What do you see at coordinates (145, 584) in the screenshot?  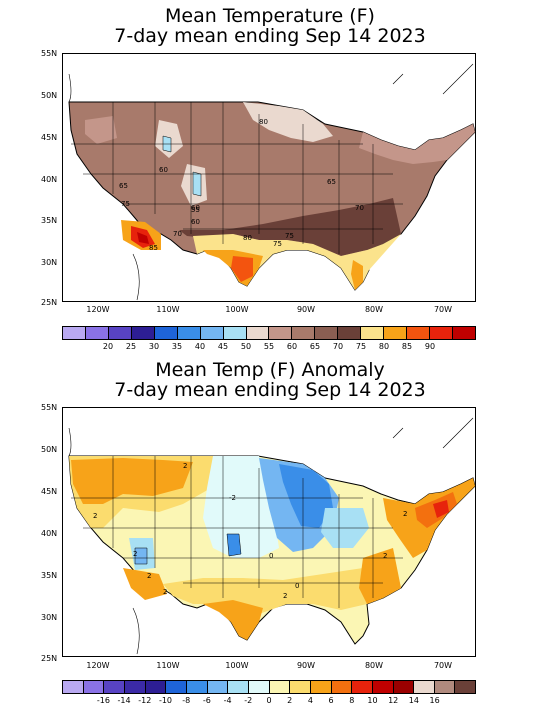 I see `bottom-southwest-desert-warm` at bounding box center [145, 584].